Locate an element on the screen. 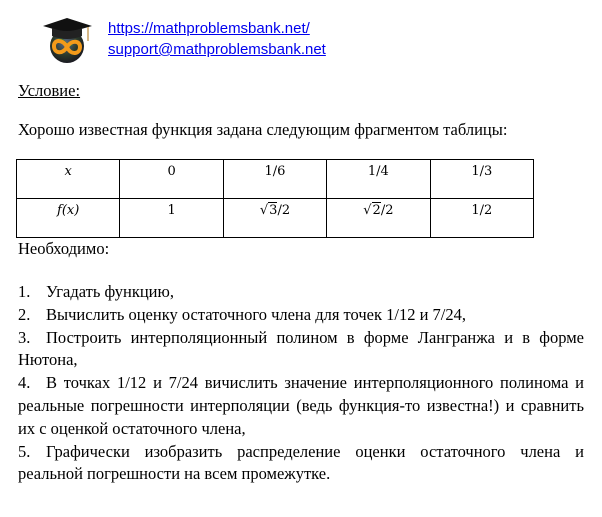  function-table: x 0 1/6 1/4 1/3 f(x) 1 √3/2 √2/2 1/2 is located at coordinates (275, 198).